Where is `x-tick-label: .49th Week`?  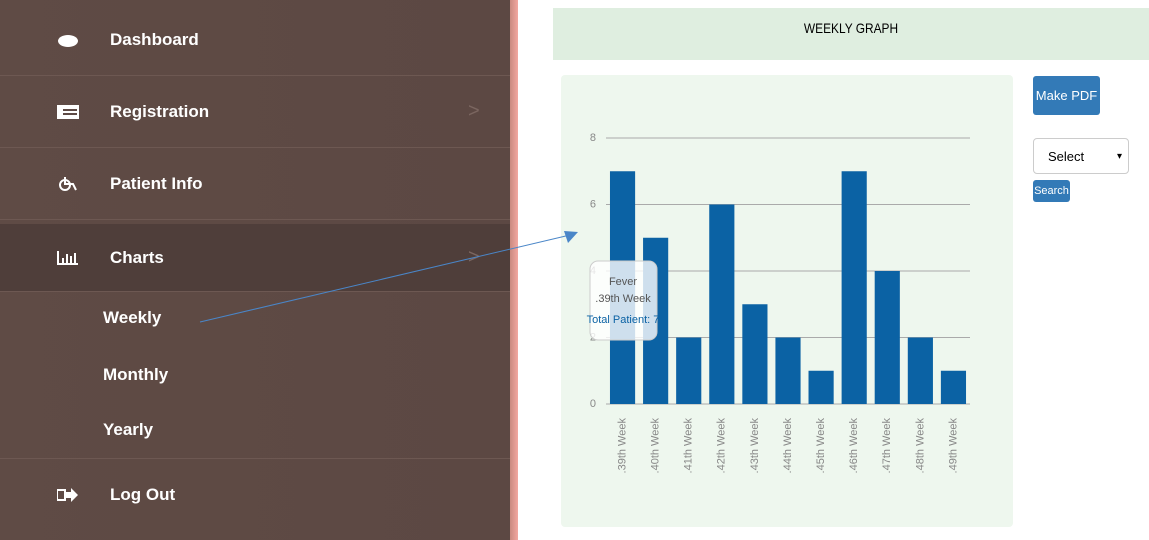 x-tick-label: .49th Week is located at coordinates (953, 446).